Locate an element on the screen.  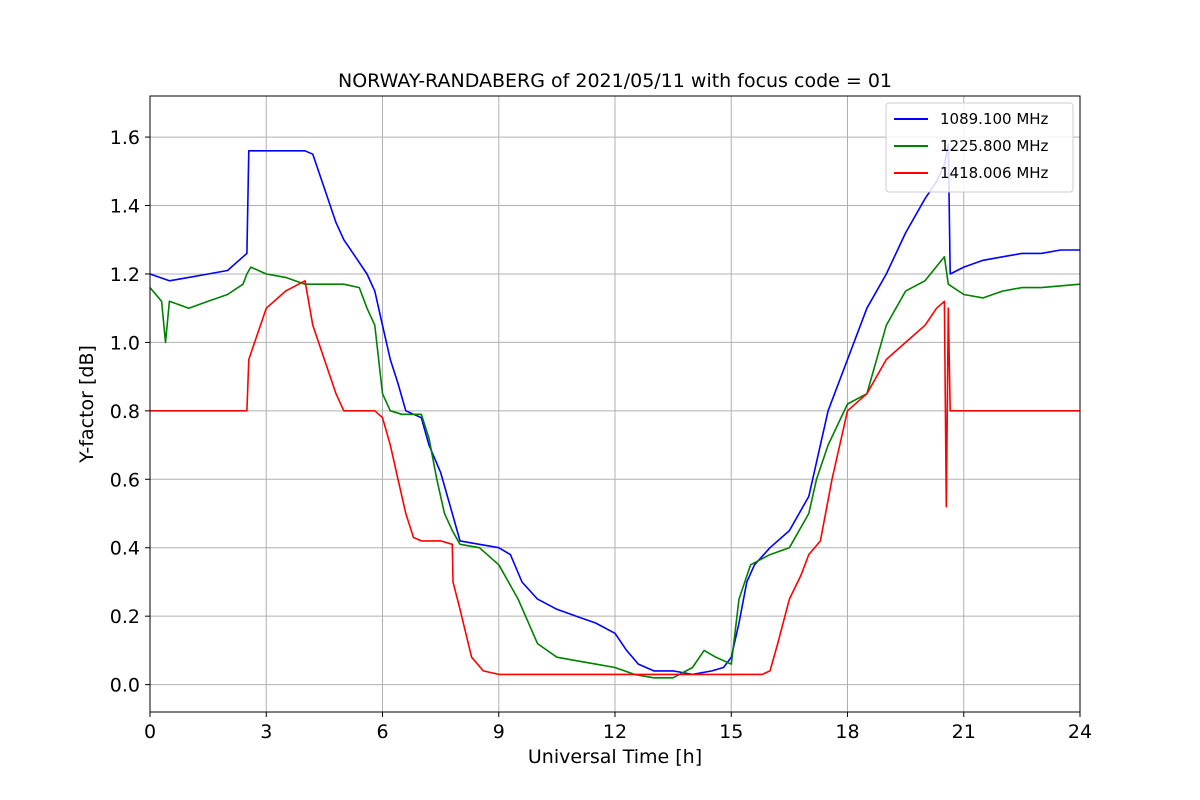
x-axis-label: Universal Time [h] is located at coordinates (615, 757).